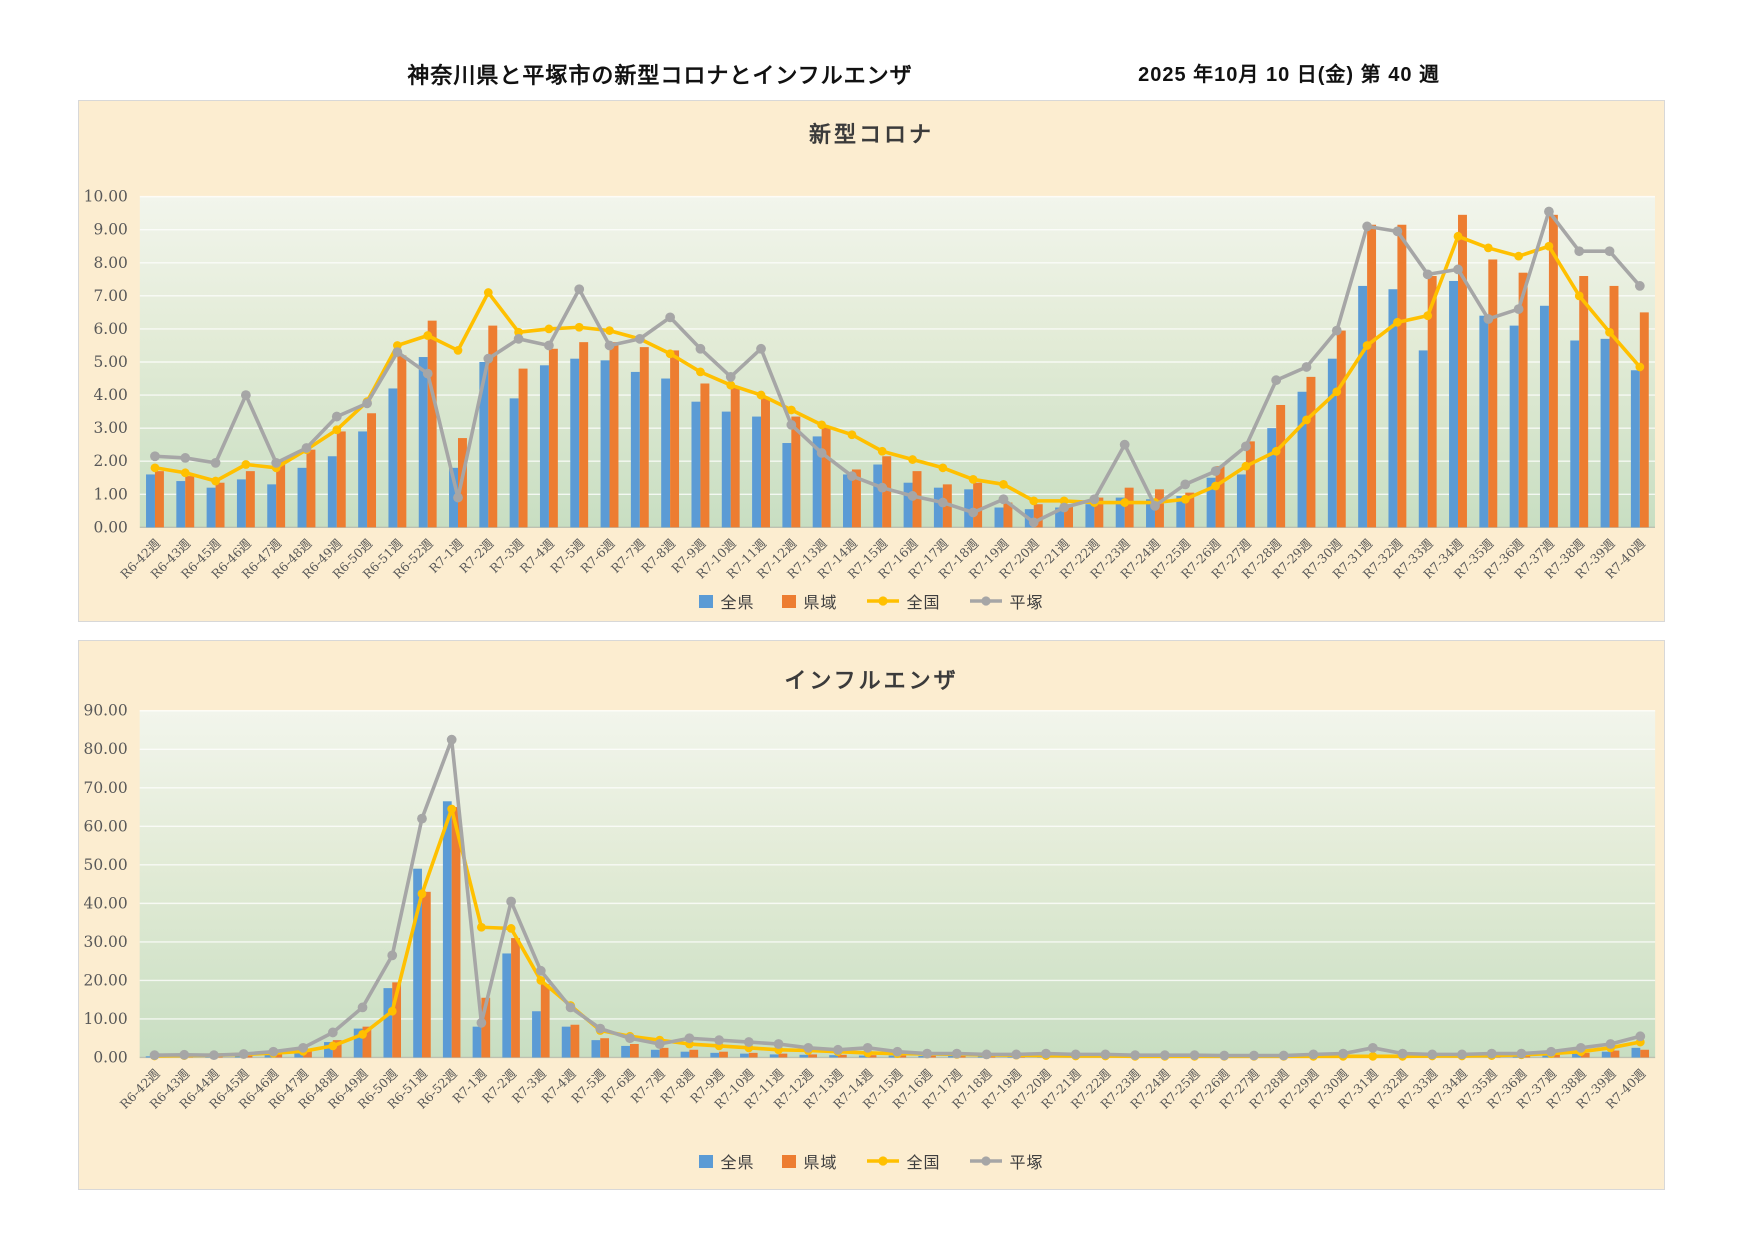 The image size is (1754, 1240). I want to click on svg-text: 40.00, so click(106, 903).